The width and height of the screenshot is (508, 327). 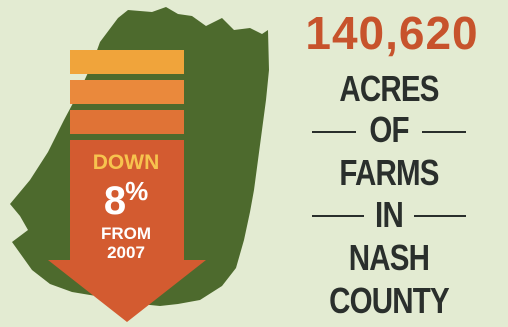 What do you see at coordinates (389, 300) in the screenshot?
I see `headline-word-county: COUNTY` at bounding box center [389, 300].